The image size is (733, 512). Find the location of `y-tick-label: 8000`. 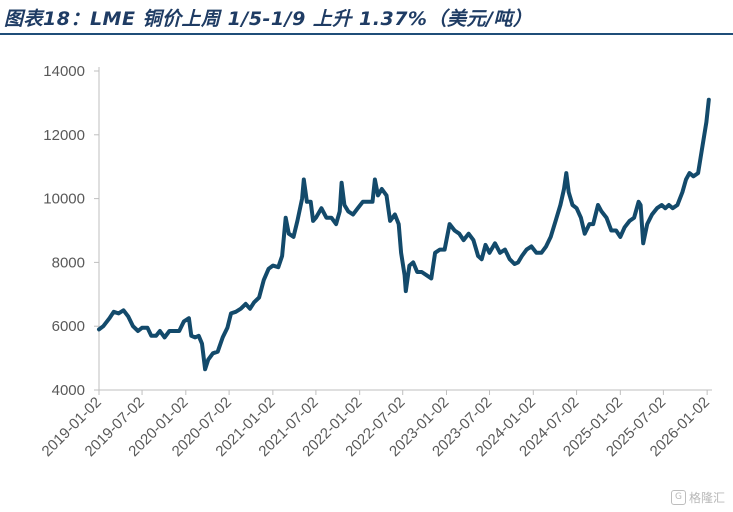

y-tick-label: 8000 is located at coordinates (68, 262).